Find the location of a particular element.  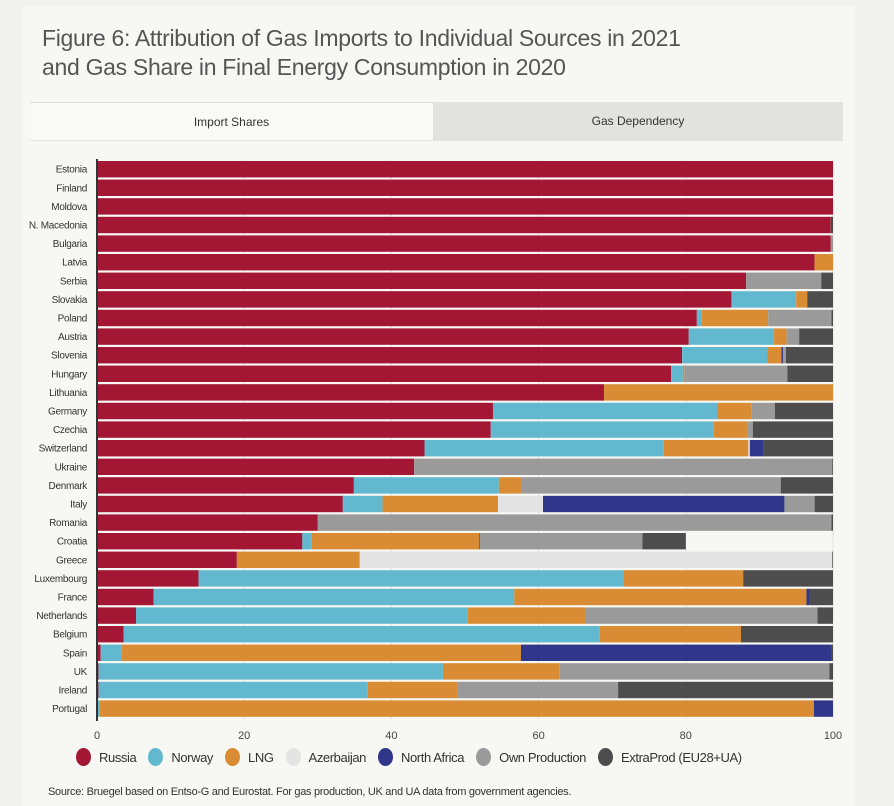

country-label: Latvia is located at coordinates (75, 263).